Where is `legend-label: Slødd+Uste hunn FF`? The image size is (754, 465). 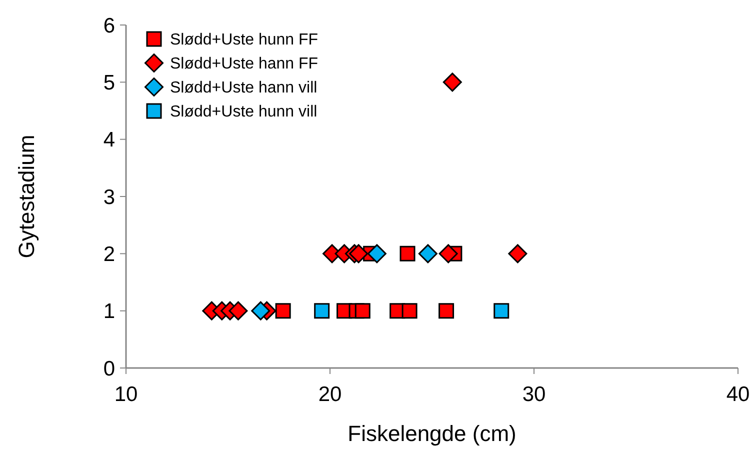 legend-label: Slødd+Uste hunn FF is located at coordinates (244, 40).